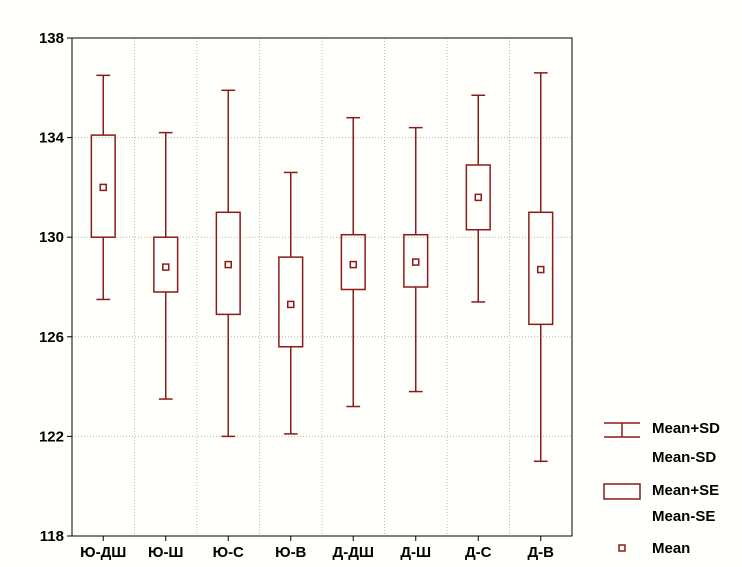 The image size is (742, 567). Describe the element at coordinates (622, 430) in the screenshot. I see `legend-whisker-symbol` at that location.